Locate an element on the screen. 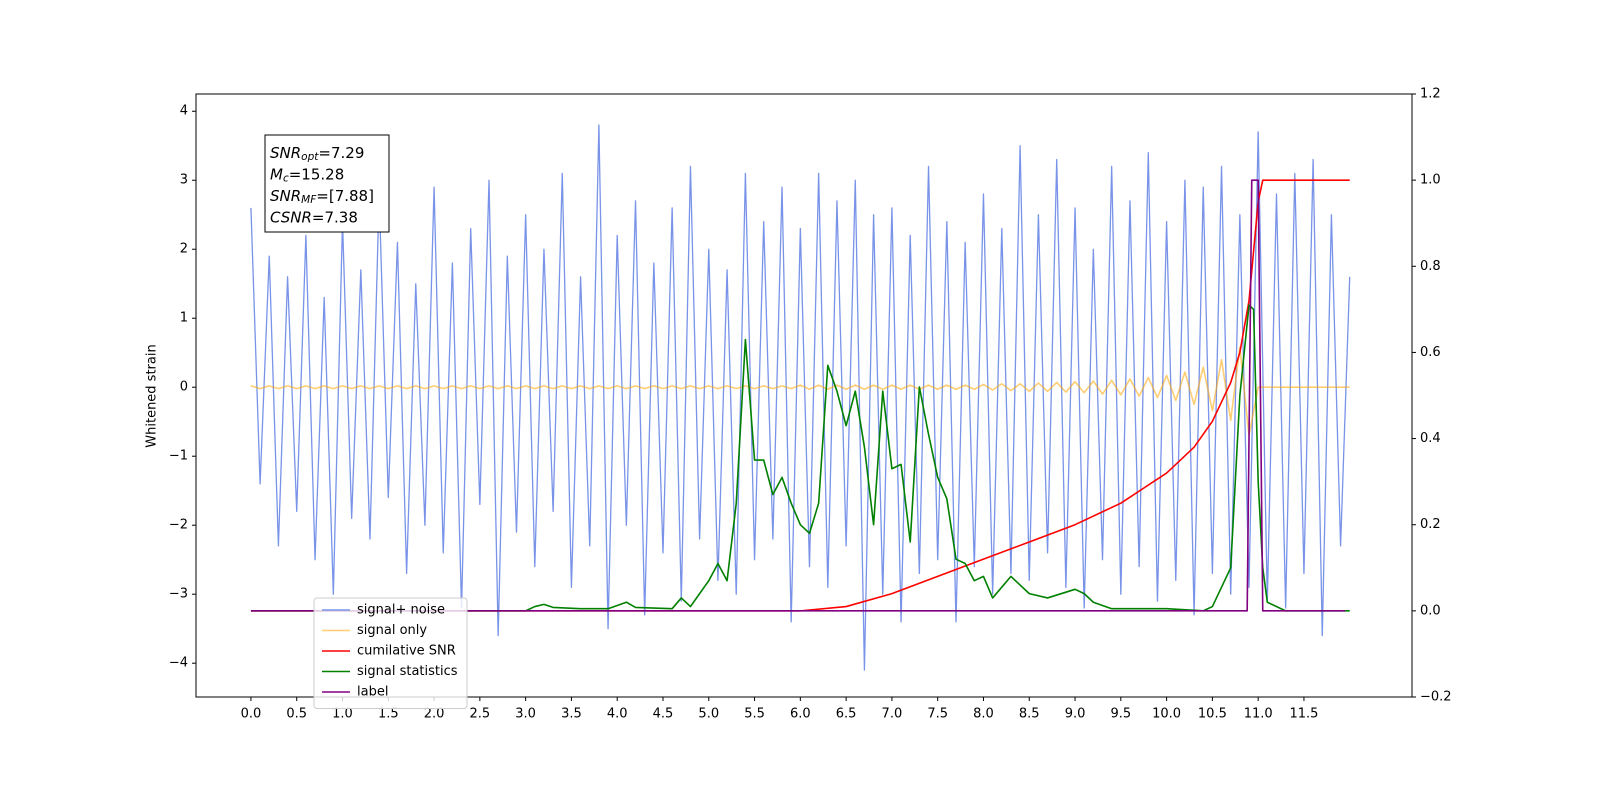 Image resolution: width=1600 pixels, height=800 pixels. x-tick-label: 4.5 is located at coordinates (663, 714).